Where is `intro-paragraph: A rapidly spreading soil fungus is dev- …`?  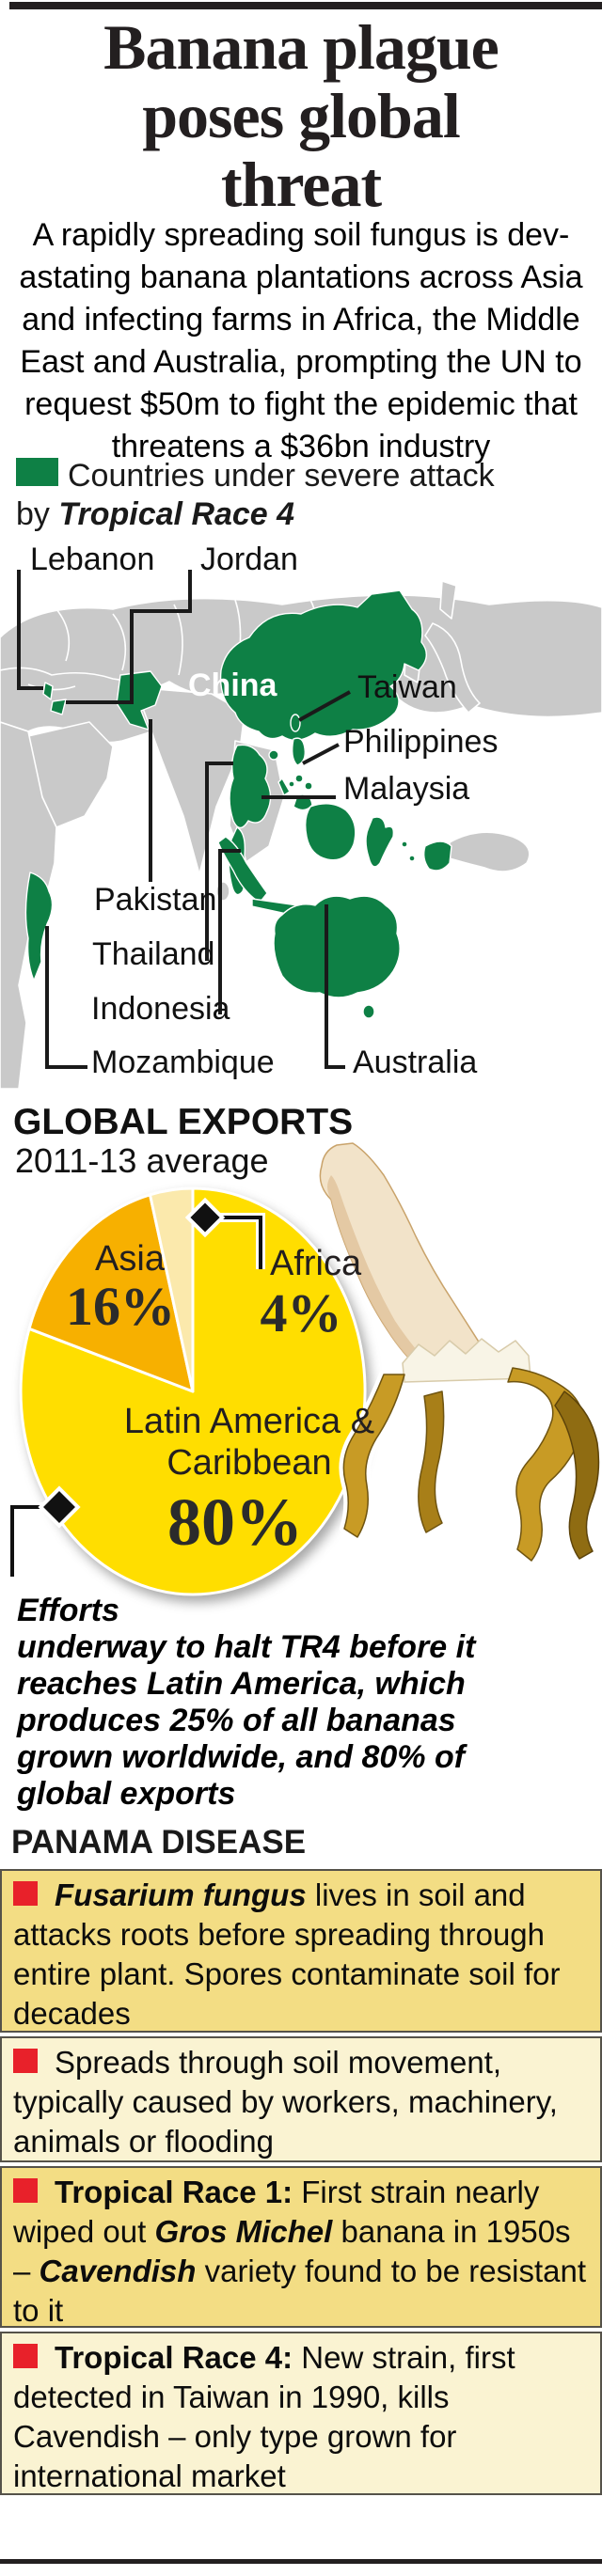 intro-paragraph: A rapidly spreading soil fungus is dev- … is located at coordinates (301, 341).